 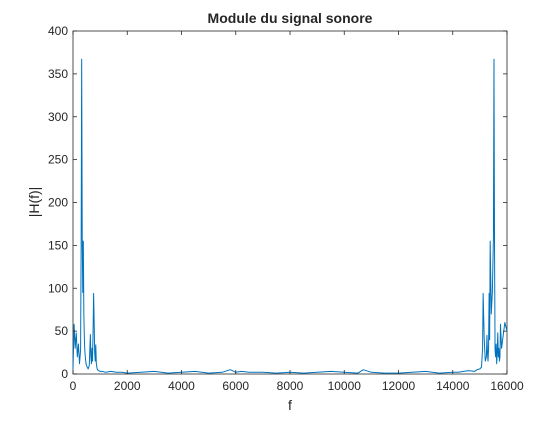 What do you see at coordinates (127, 386) in the screenshot?
I see `x-tick-label: 2000` at bounding box center [127, 386].